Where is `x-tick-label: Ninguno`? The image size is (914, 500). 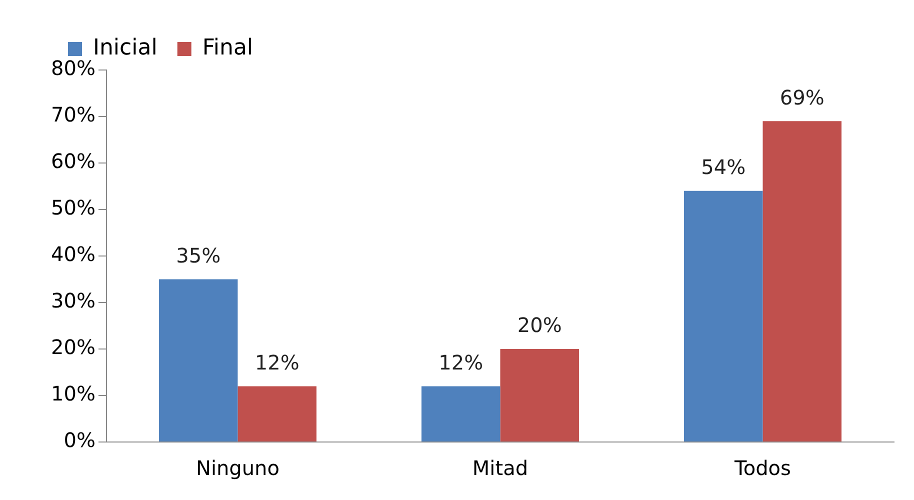
x-tick-label: Ninguno is located at coordinates (238, 468).